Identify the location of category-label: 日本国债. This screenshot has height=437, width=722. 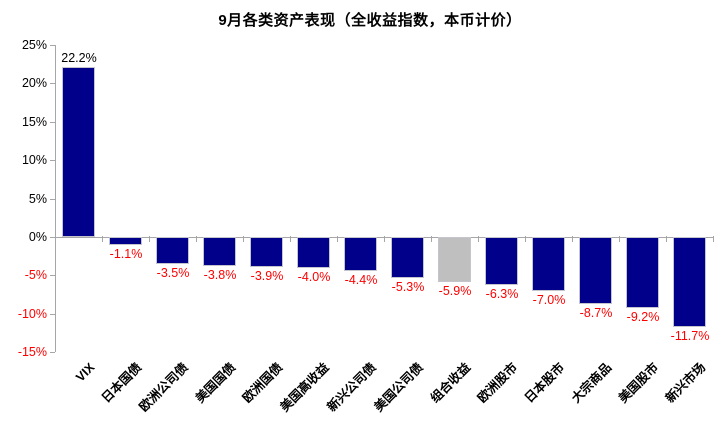
(121, 383).